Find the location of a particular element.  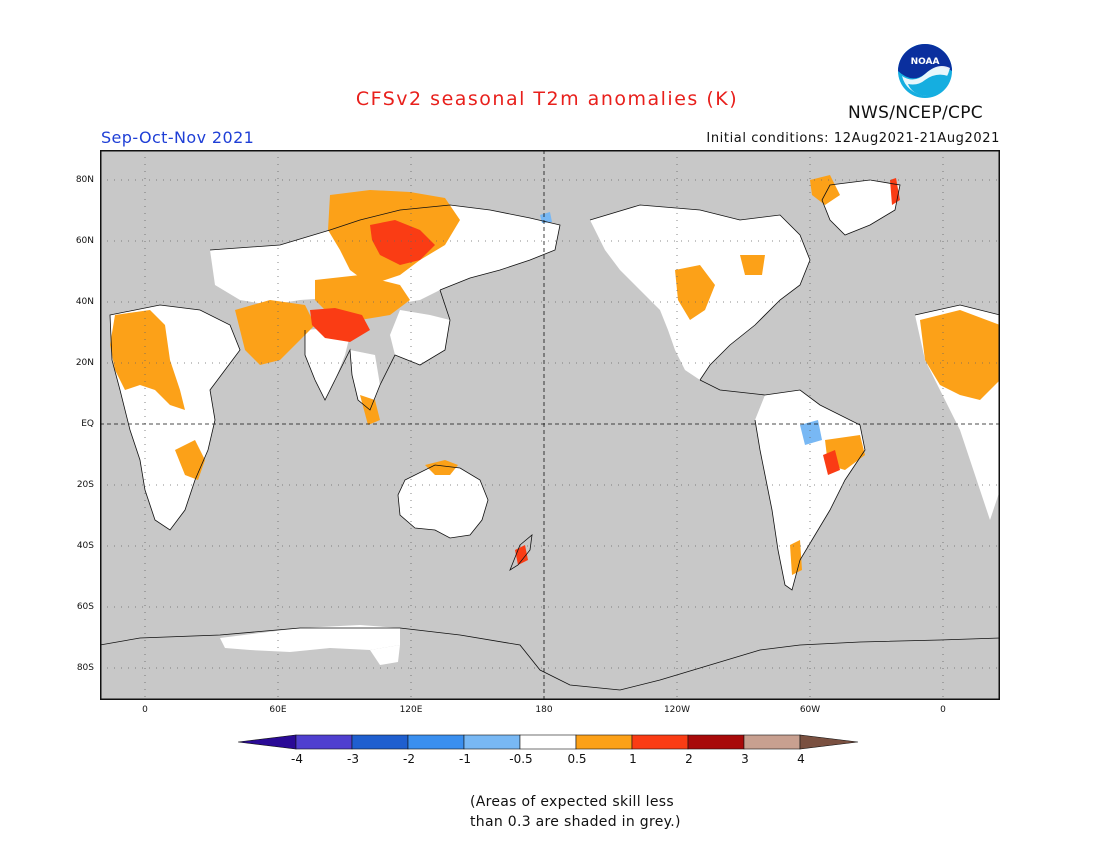

legend-tick: 3 is located at coordinates (745, 759).